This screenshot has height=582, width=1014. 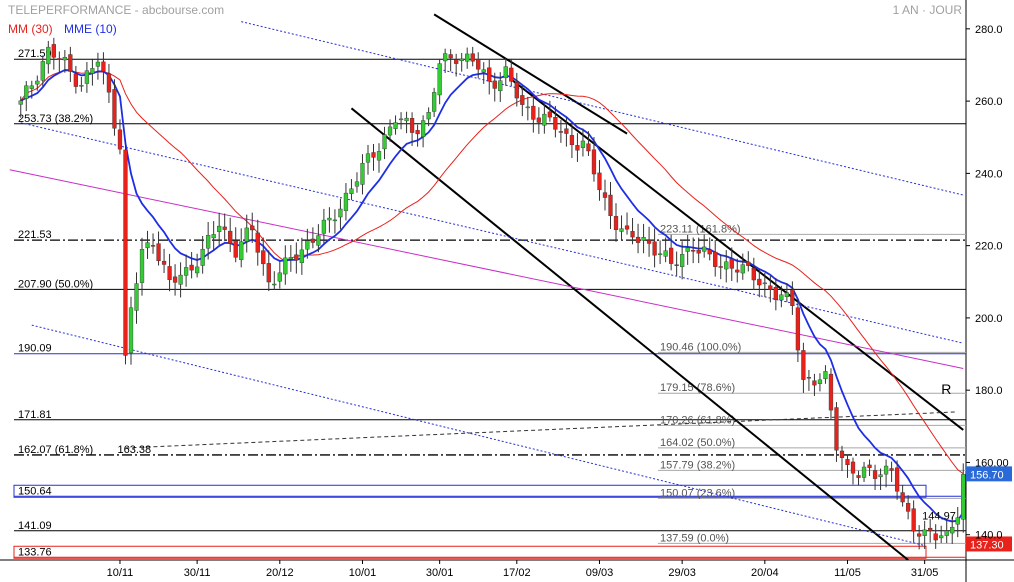 What do you see at coordinates (987, 475) in the screenshot?
I see `last-price-tag: 156.70` at bounding box center [987, 475].